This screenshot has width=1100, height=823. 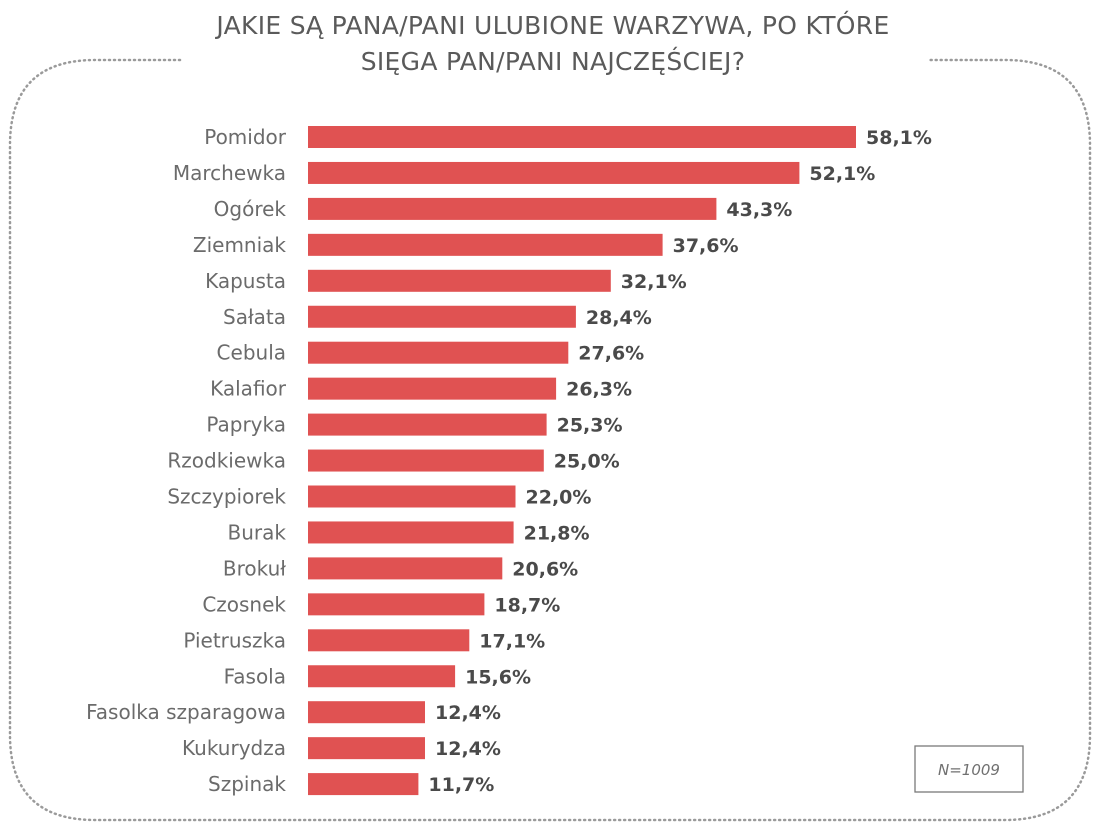 What do you see at coordinates (245, 137) in the screenshot?
I see `category-label-pomidor: Pomidor` at bounding box center [245, 137].